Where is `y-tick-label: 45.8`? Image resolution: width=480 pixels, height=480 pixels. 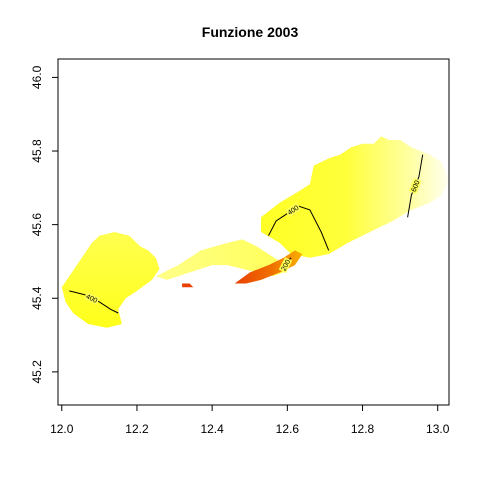
y-tick-label: 45.8 is located at coordinates (37, 151).